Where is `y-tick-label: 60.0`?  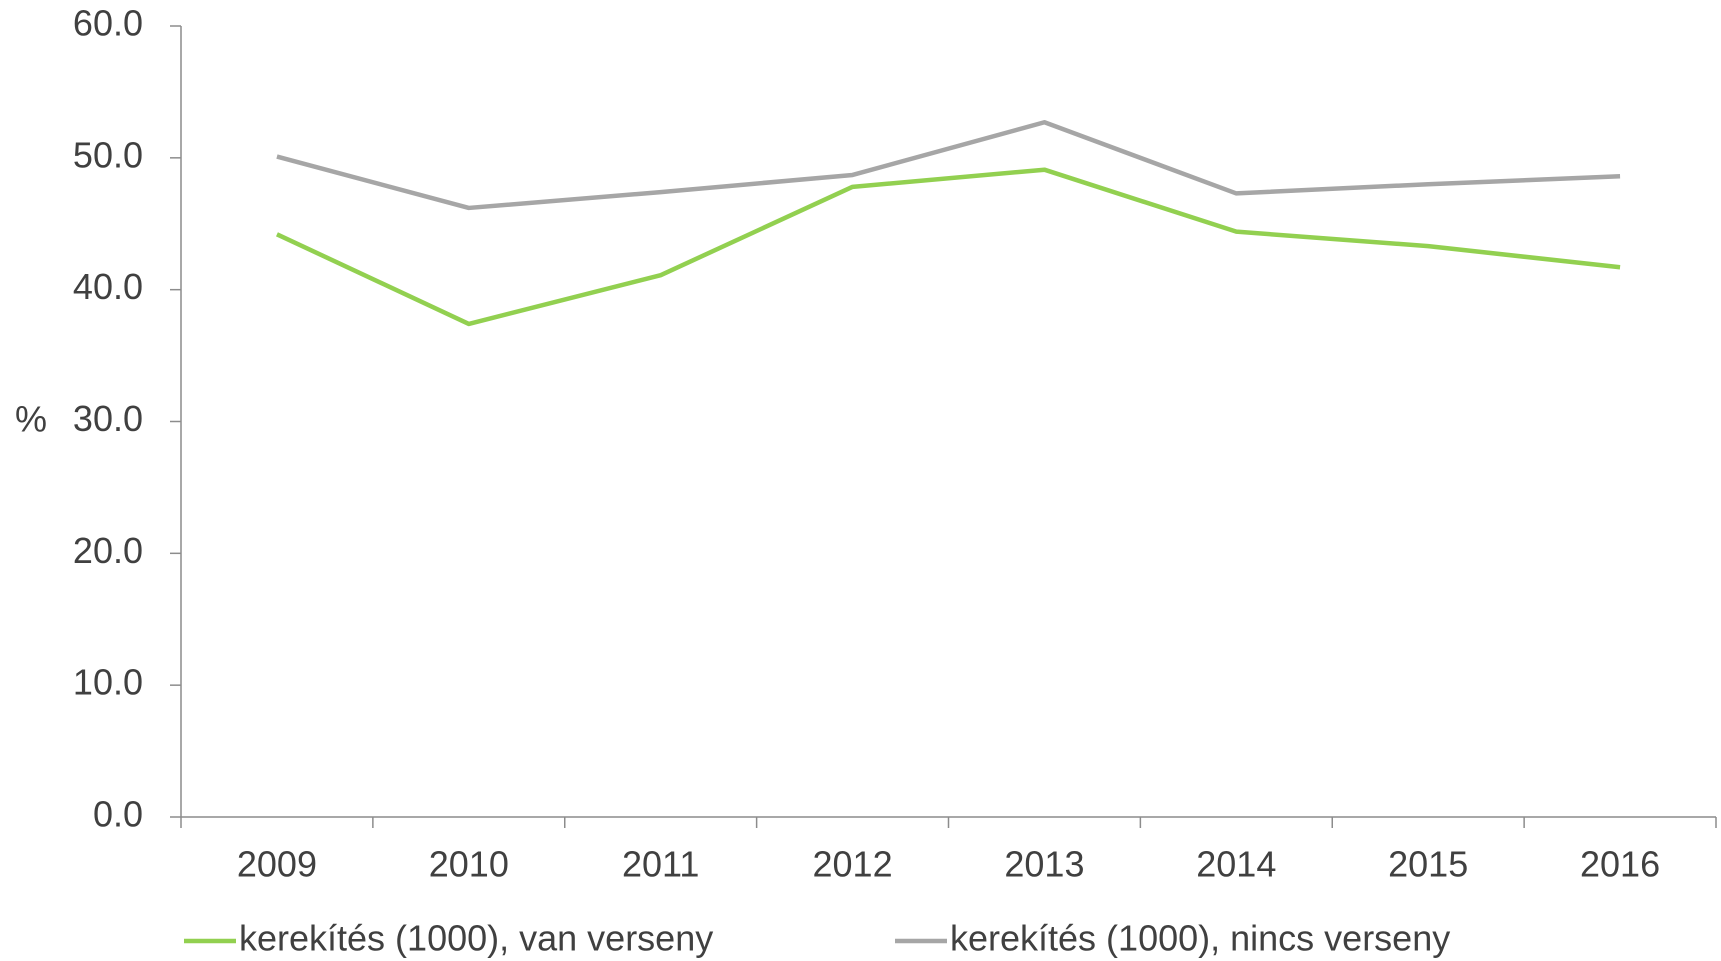
y-tick-label: 60.0 is located at coordinates (108, 23).